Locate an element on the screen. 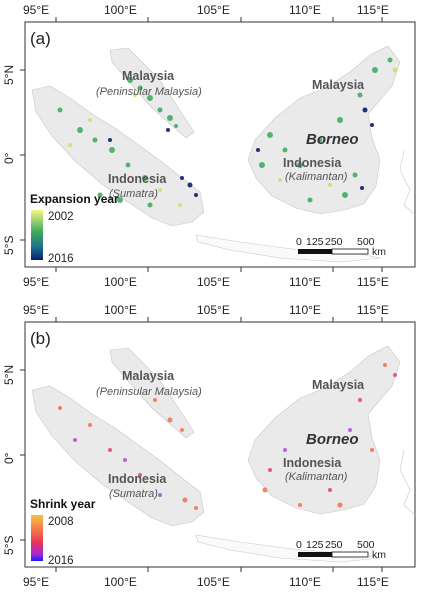  legend-title: Expansion year is located at coordinates (74, 199).